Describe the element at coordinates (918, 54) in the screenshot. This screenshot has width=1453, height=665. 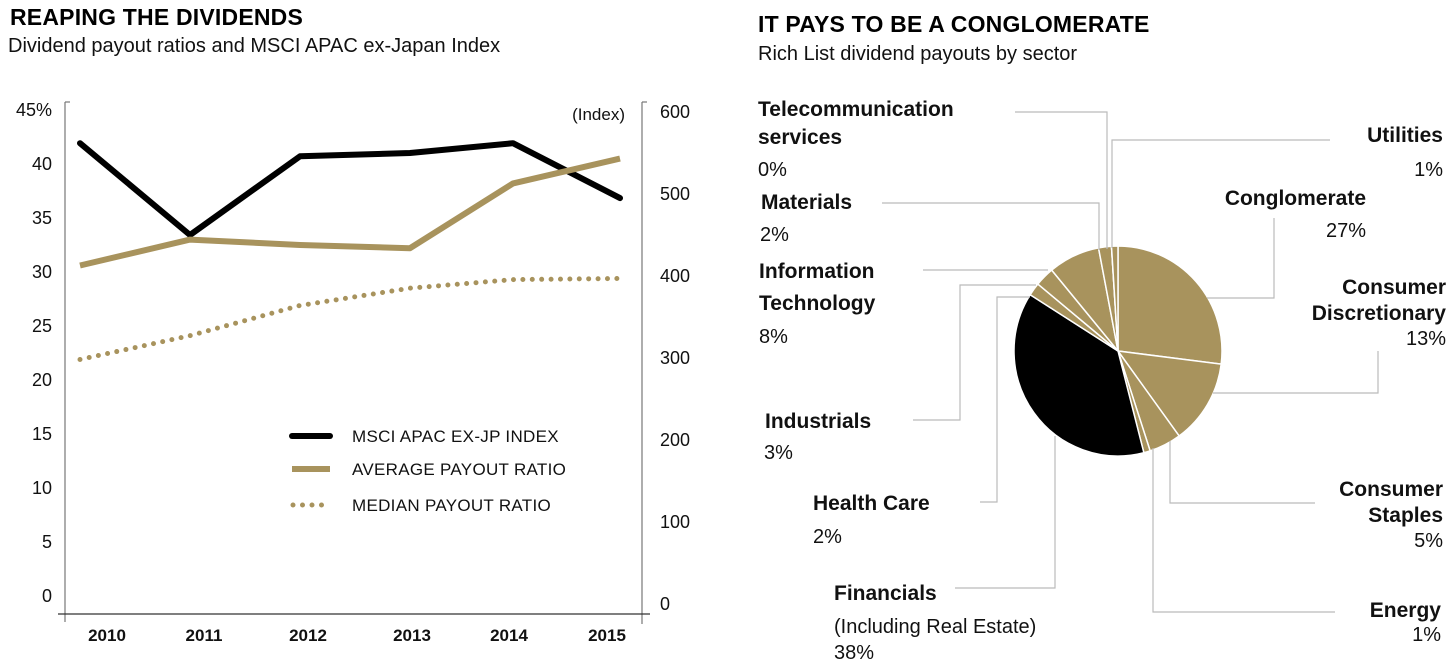
I see `pie-chart-subtitle: Rich List dividend payouts by sector` at that location.